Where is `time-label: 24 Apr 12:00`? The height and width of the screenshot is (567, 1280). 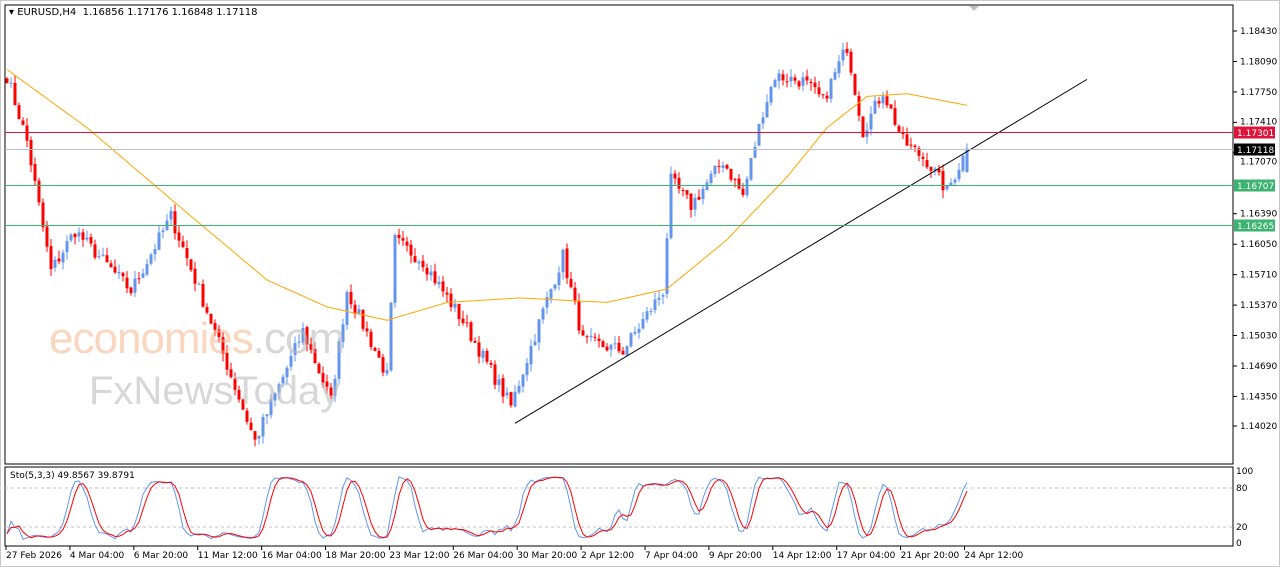
time-label: 24 Apr 12:00 is located at coordinates (994, 556).